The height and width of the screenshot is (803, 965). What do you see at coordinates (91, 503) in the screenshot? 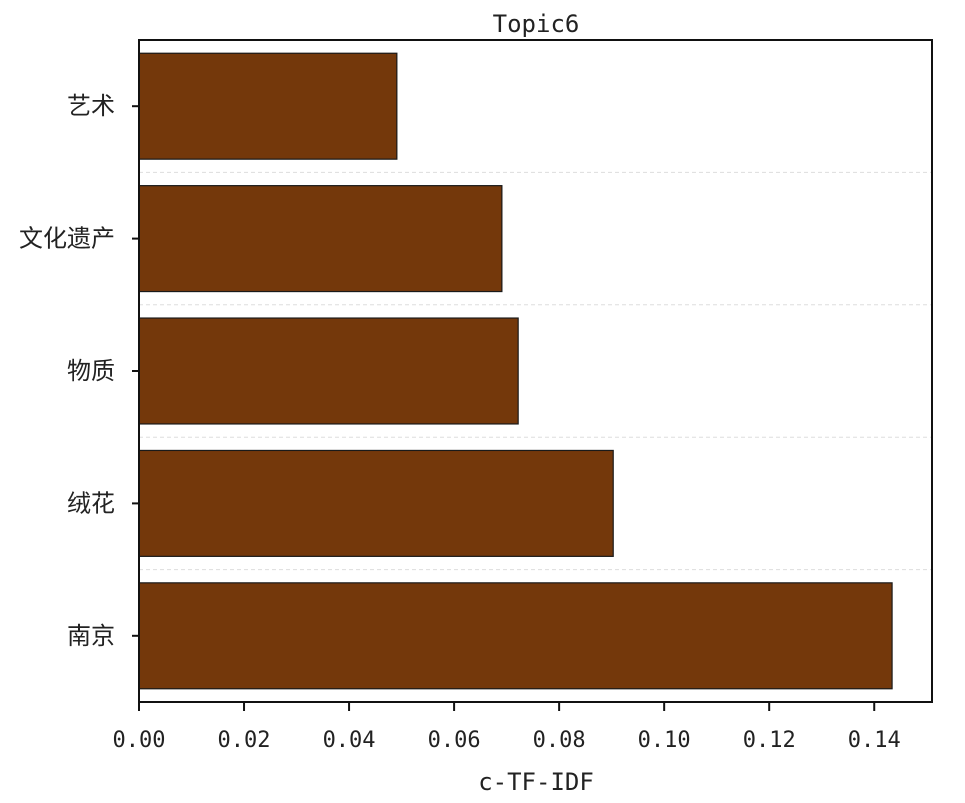
I see `y-tick-label: 绒花` at bounding box center [91, 503].